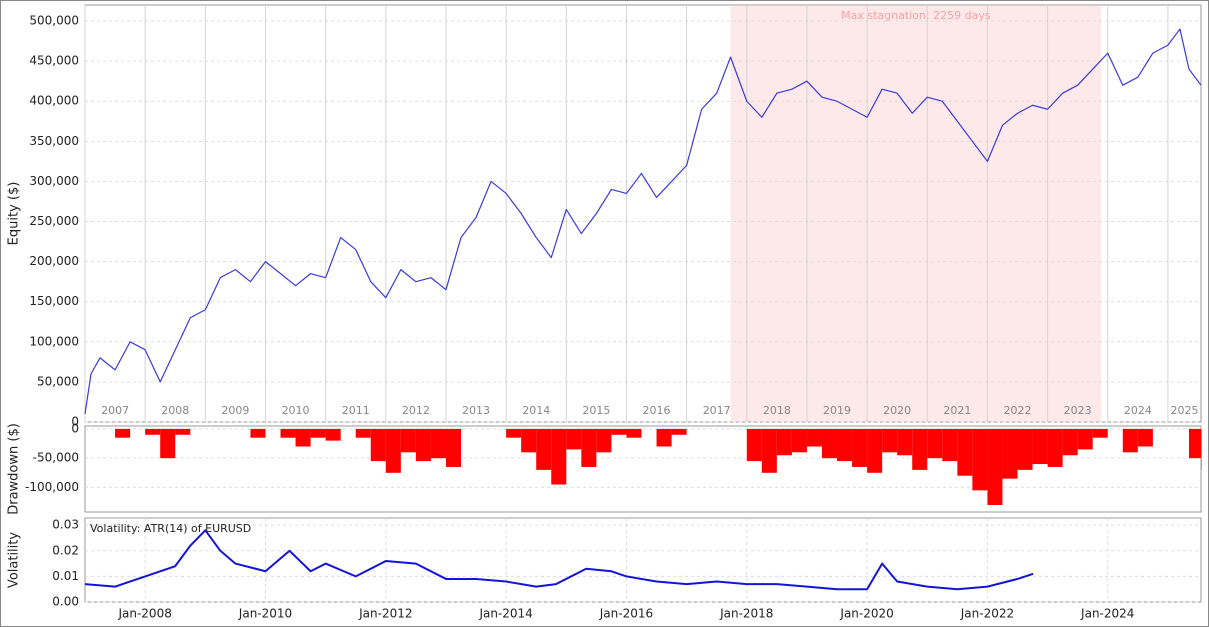  I want to click on x-tick-label: Jan-2020, so click(866, 614).